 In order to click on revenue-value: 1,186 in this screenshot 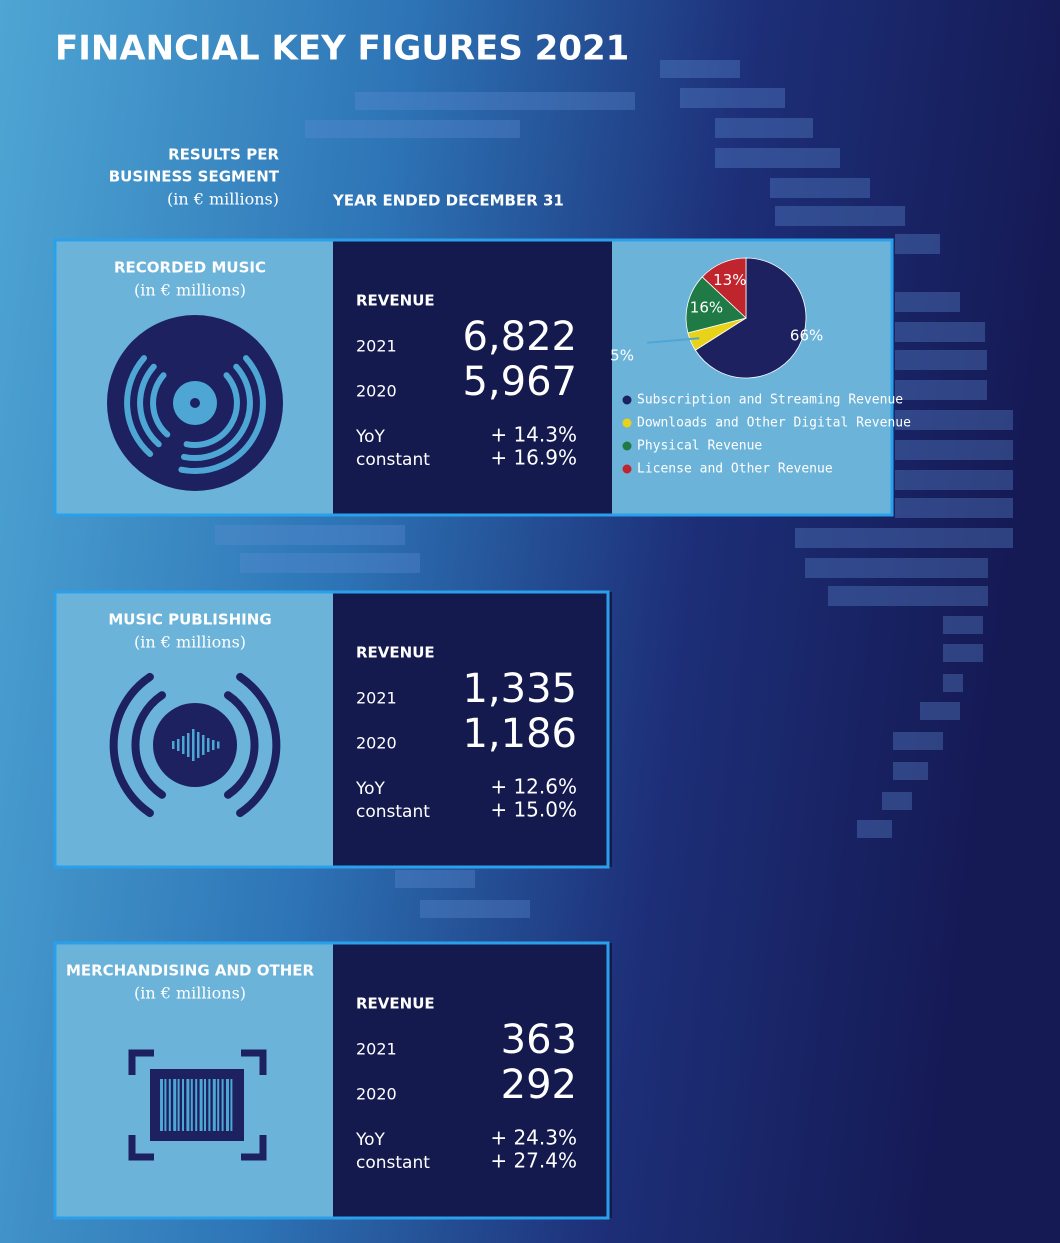, I will do `click(519, 734)`.